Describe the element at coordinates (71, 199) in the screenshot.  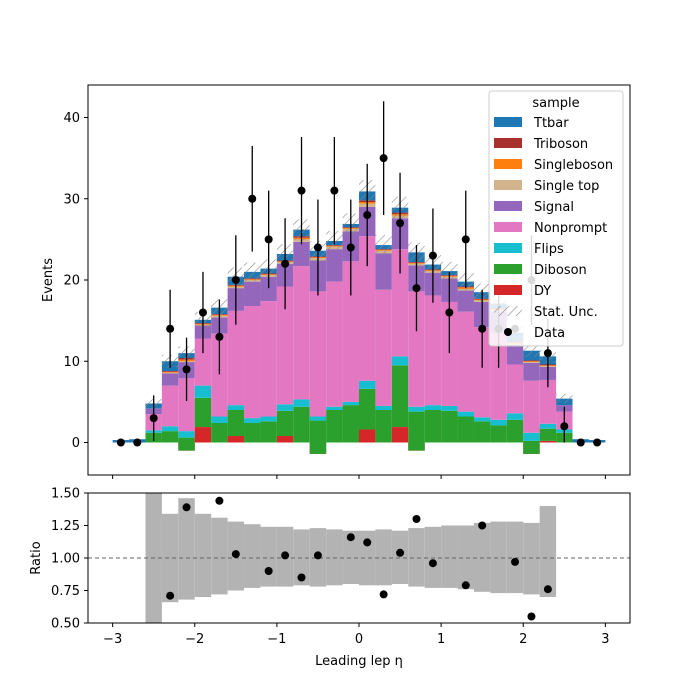
I see `main-y-tick-label-3: 30` at that location.